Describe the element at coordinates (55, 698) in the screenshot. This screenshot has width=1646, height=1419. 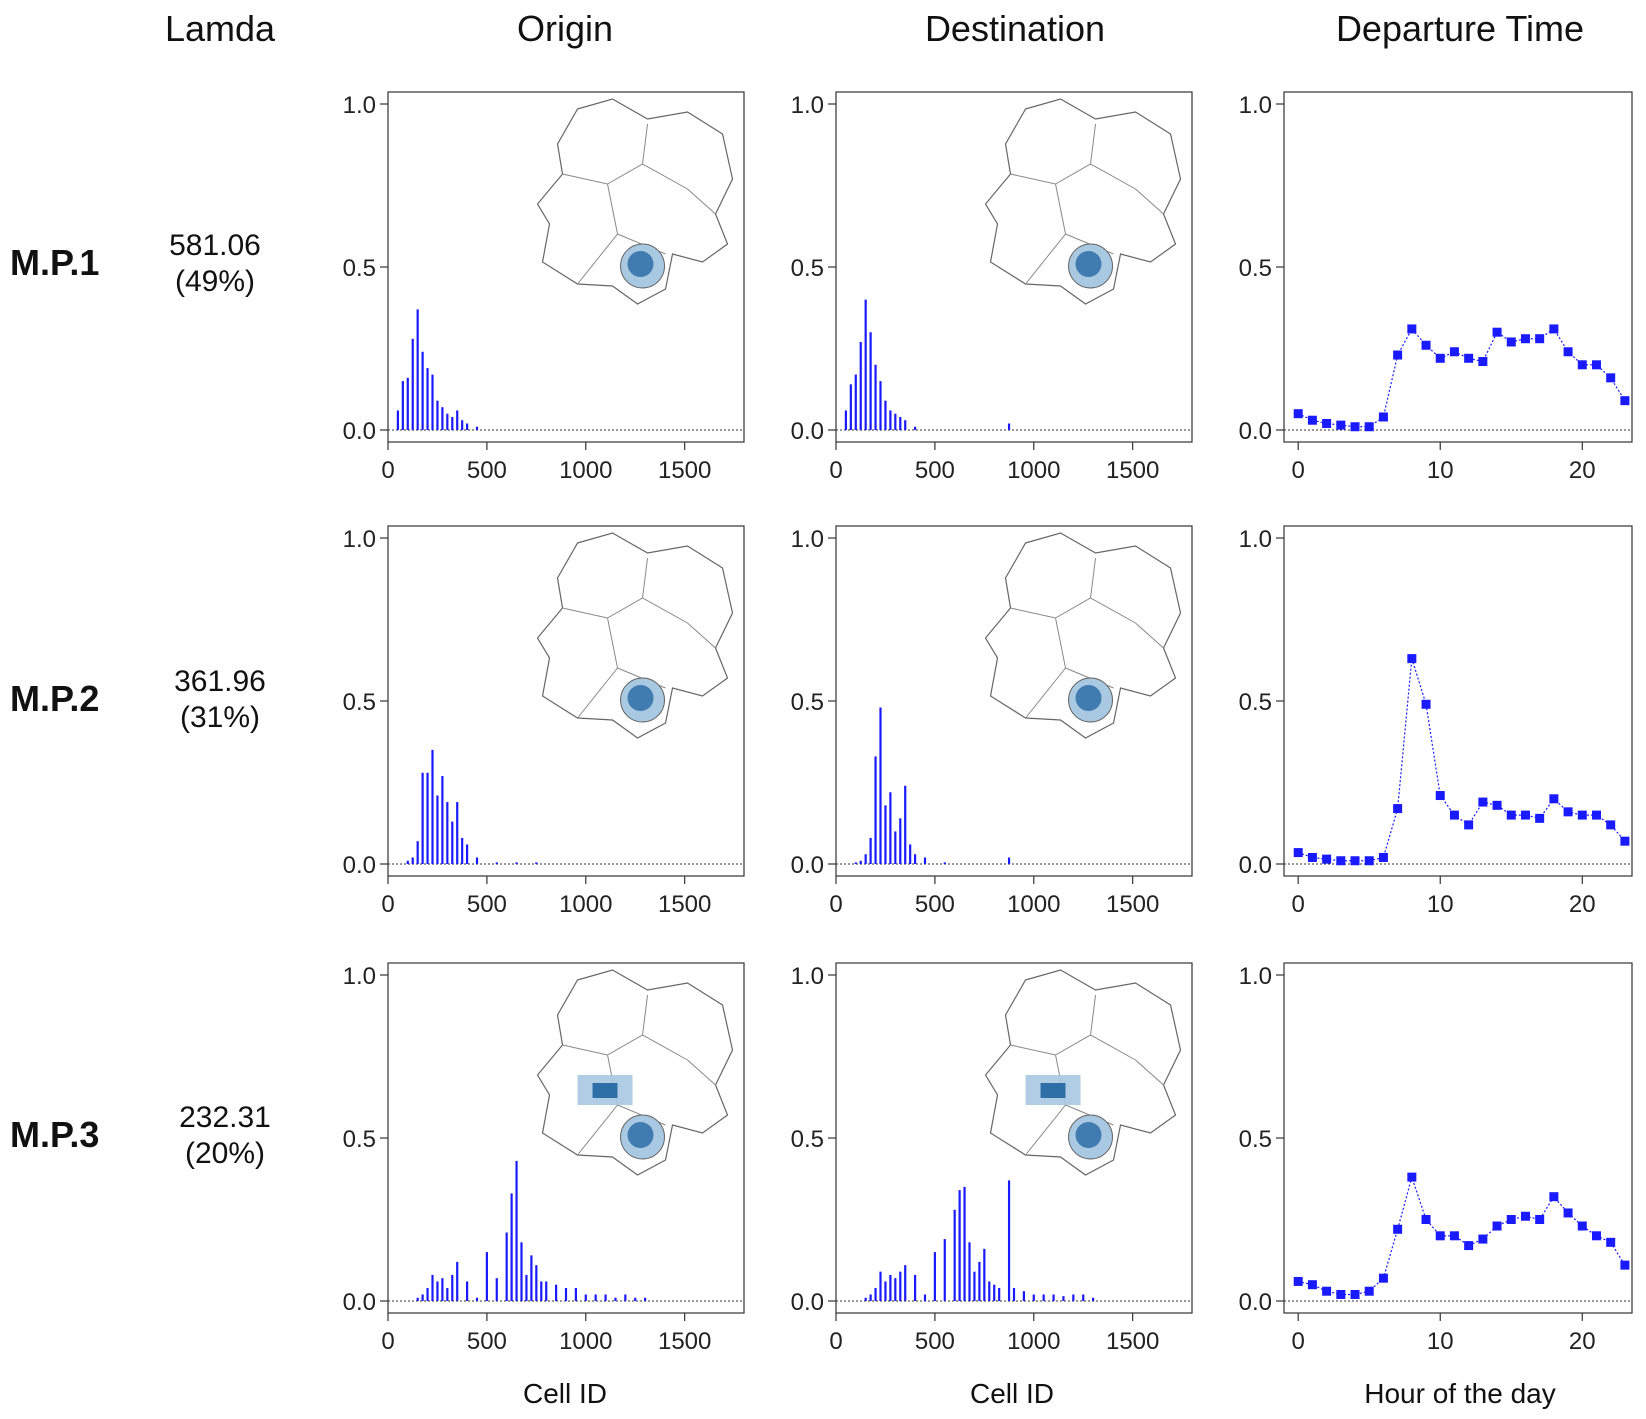
I see `row-label-mp2: M.P.2` at that location.